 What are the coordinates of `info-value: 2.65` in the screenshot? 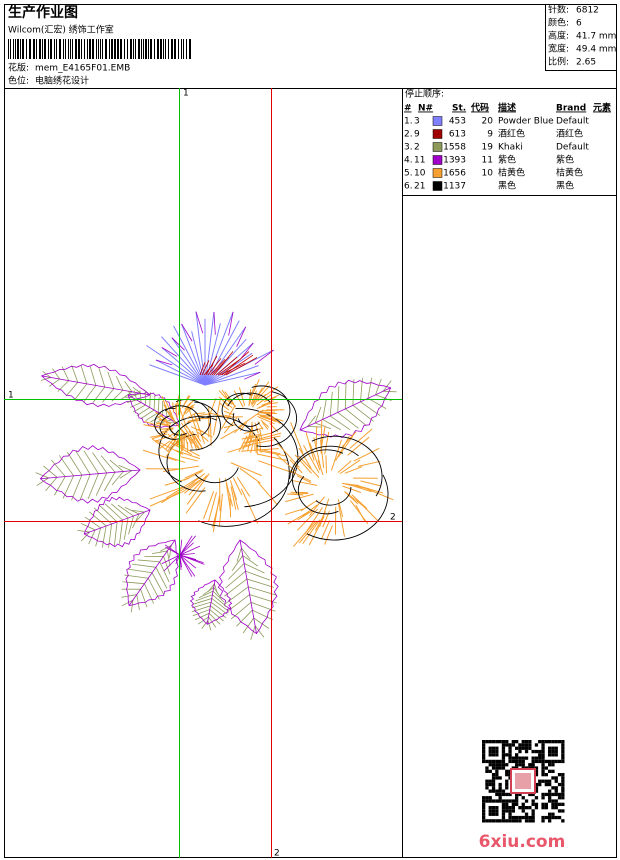 It's located at (586, 63).